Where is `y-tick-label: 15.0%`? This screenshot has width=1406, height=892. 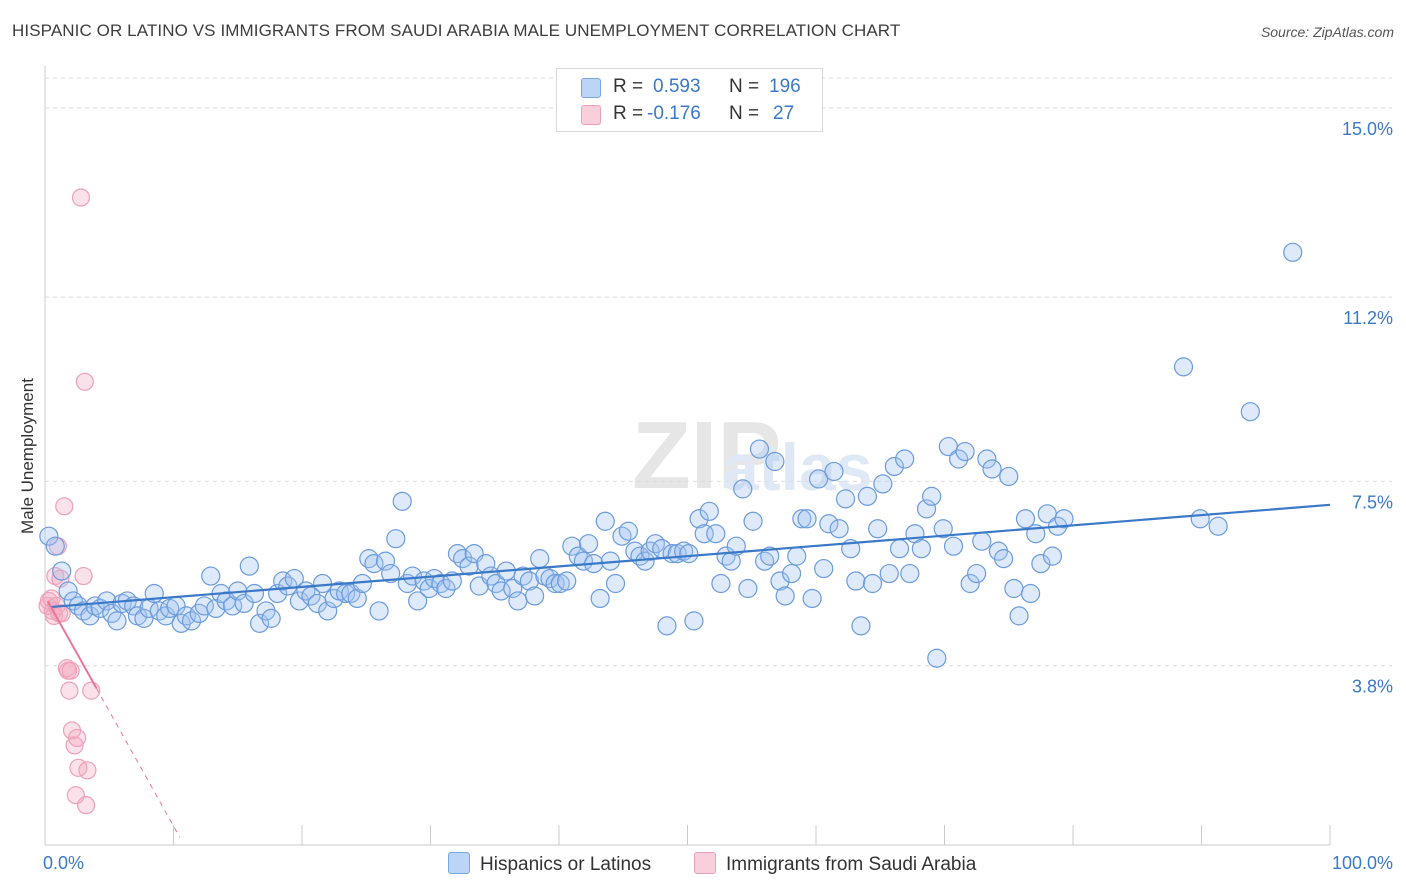
y-tick-label: 15.0% is located at coordinates (1367, 129).